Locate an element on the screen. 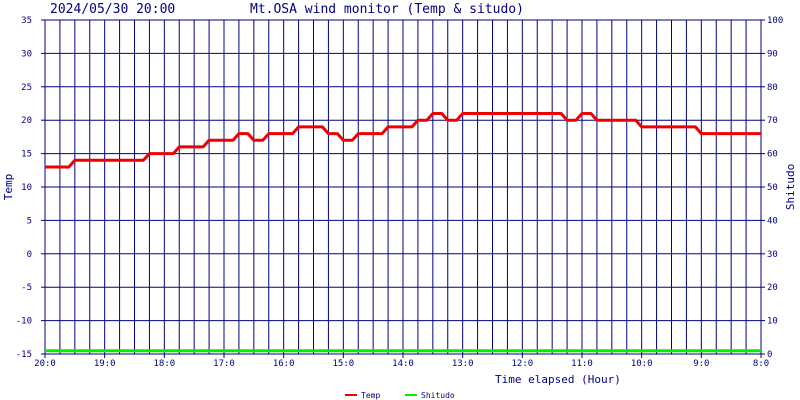 The height and width of the screenshot is (400, 800). x-tick-label: 17:0 is located at coordinates (224, 364).